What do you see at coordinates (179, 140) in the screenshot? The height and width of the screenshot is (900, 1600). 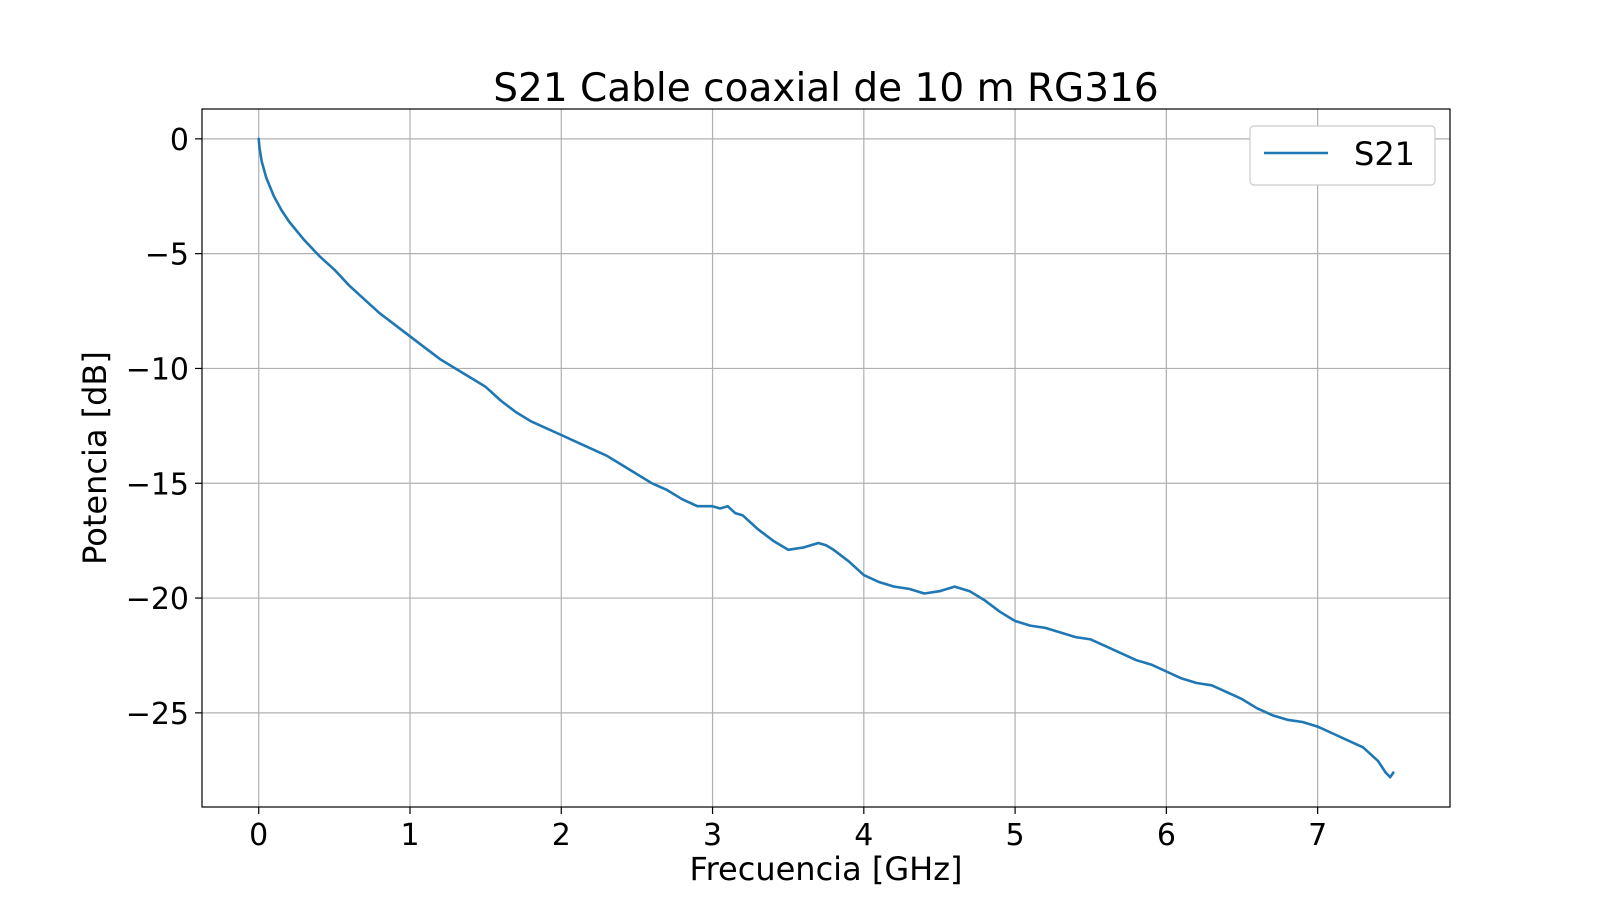 I see `y-tick-label: 0` at bounding box center [179, 140].